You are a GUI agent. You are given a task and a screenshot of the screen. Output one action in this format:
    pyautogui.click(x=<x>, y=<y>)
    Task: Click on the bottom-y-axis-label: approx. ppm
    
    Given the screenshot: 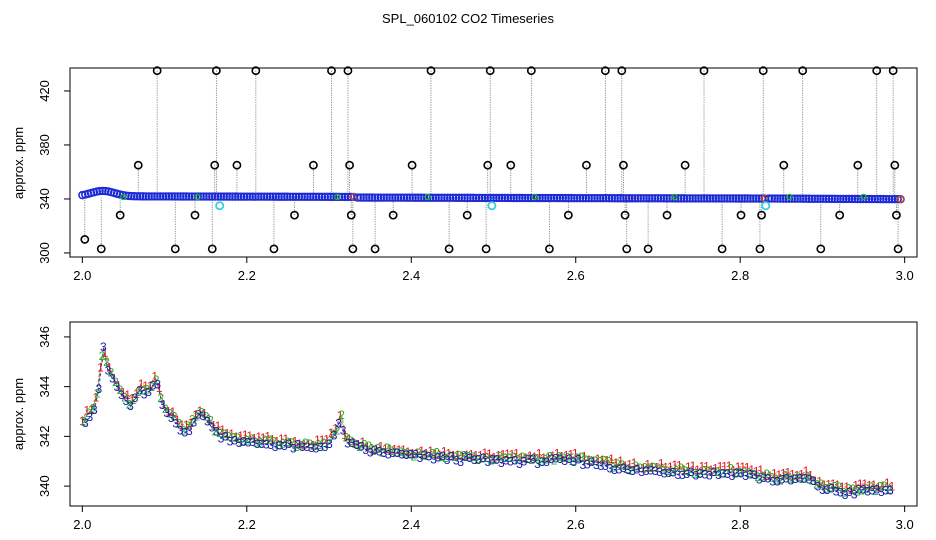 What is the action you would take?
    pyautogui.click(x=18, y=414)
    